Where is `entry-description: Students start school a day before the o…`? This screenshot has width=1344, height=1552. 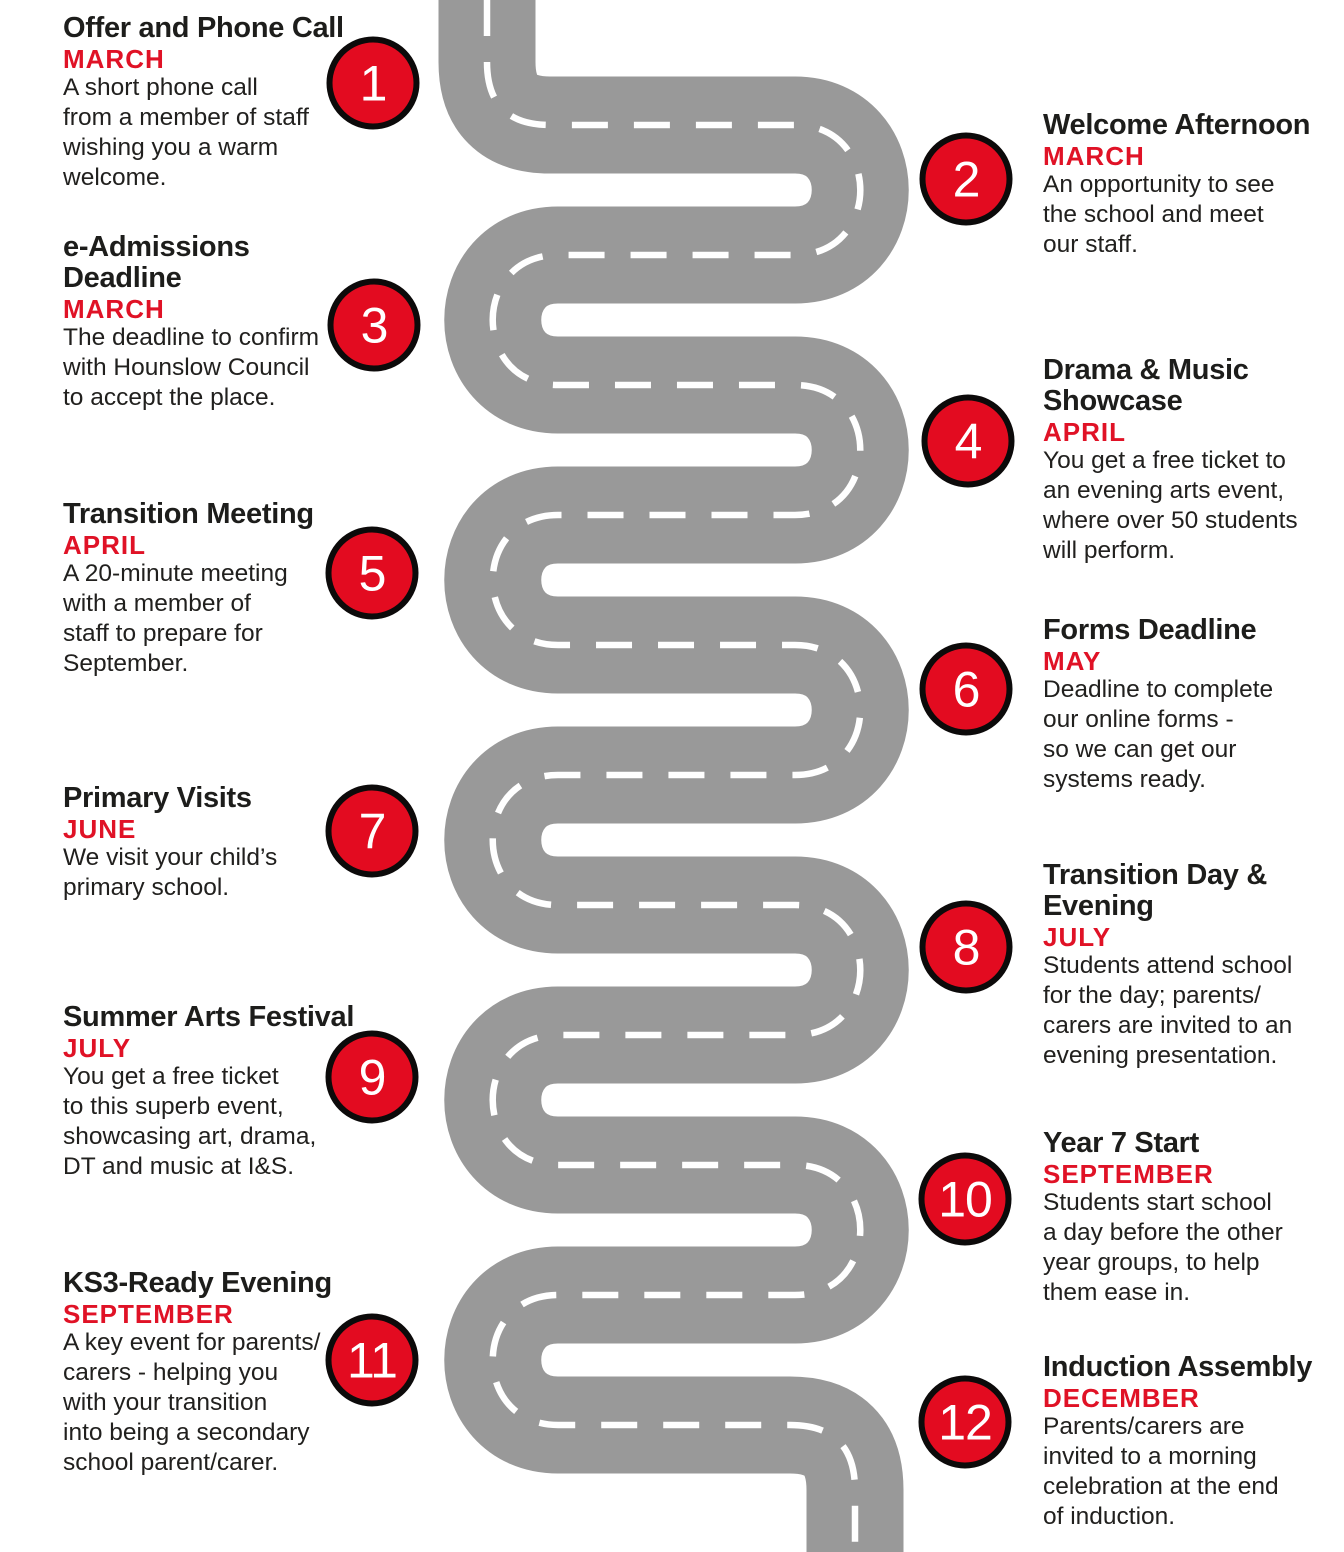
entry-description: Students start school a day before the o… is located at coordinates (1163, 1247).